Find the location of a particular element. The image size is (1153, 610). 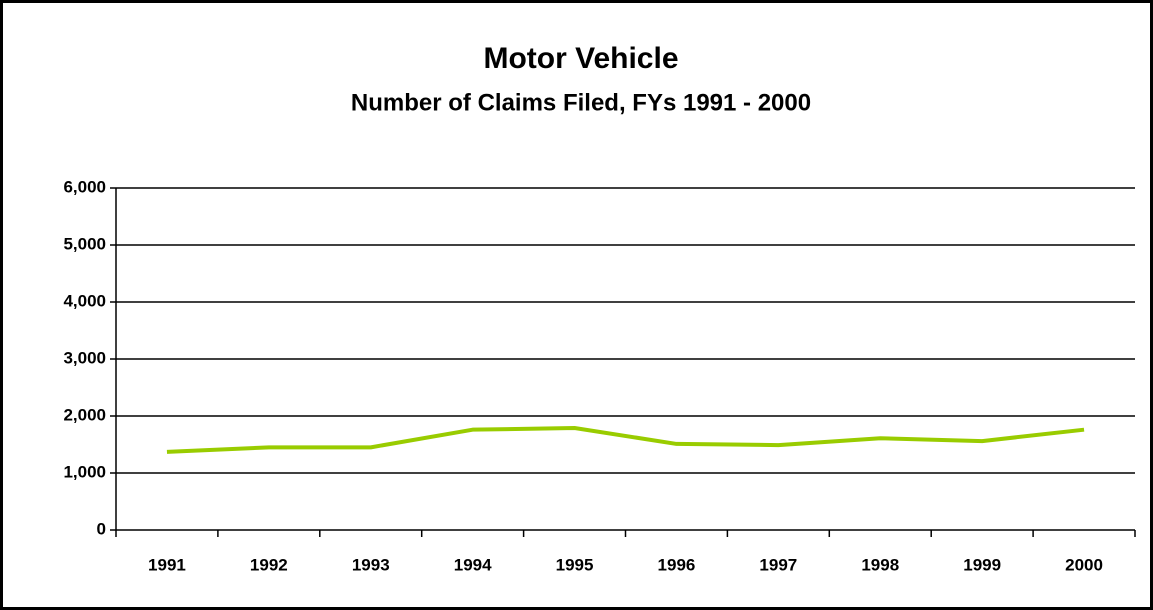

x-tick-label: 1992 is located at coordinates (269, 564).